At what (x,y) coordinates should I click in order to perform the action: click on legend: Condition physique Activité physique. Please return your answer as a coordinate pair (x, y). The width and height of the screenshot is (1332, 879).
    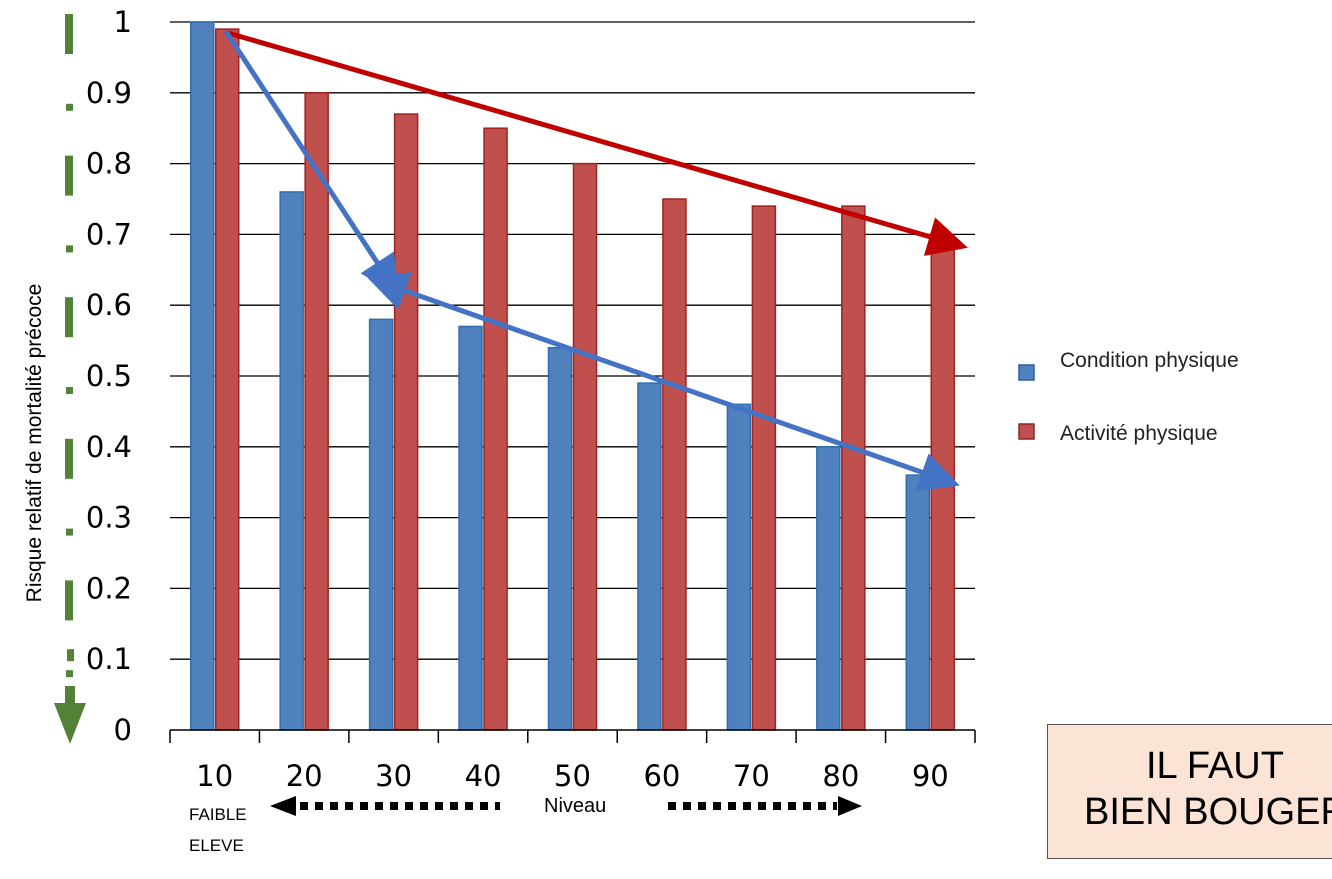
    Looking at the image, I should click on (1128, 397).